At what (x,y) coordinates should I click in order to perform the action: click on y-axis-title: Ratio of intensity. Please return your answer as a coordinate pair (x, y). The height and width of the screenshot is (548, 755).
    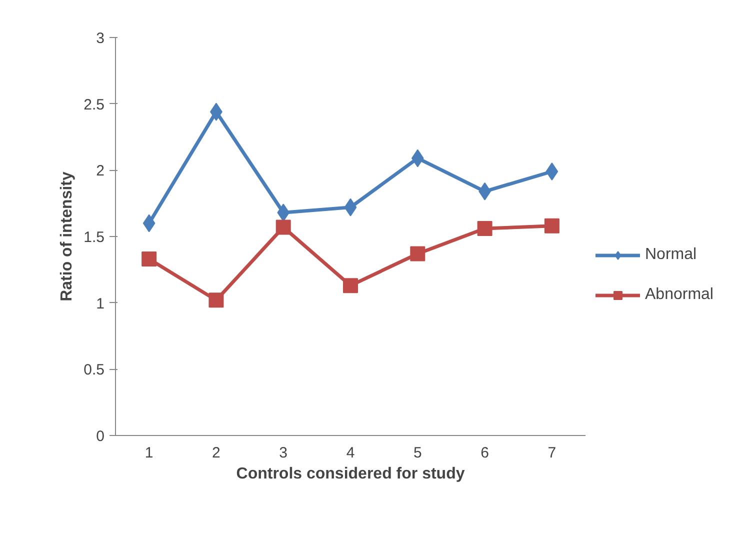
    Looking at the image, I should click on (67, 237).